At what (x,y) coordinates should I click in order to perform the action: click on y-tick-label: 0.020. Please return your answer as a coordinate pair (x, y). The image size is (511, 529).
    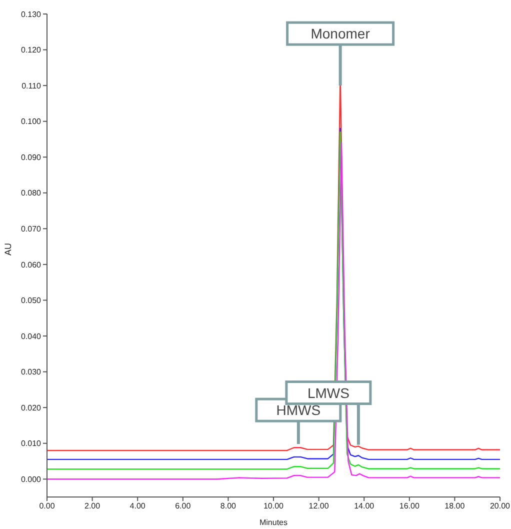
    Looking at the image, I should click on (31, 407).